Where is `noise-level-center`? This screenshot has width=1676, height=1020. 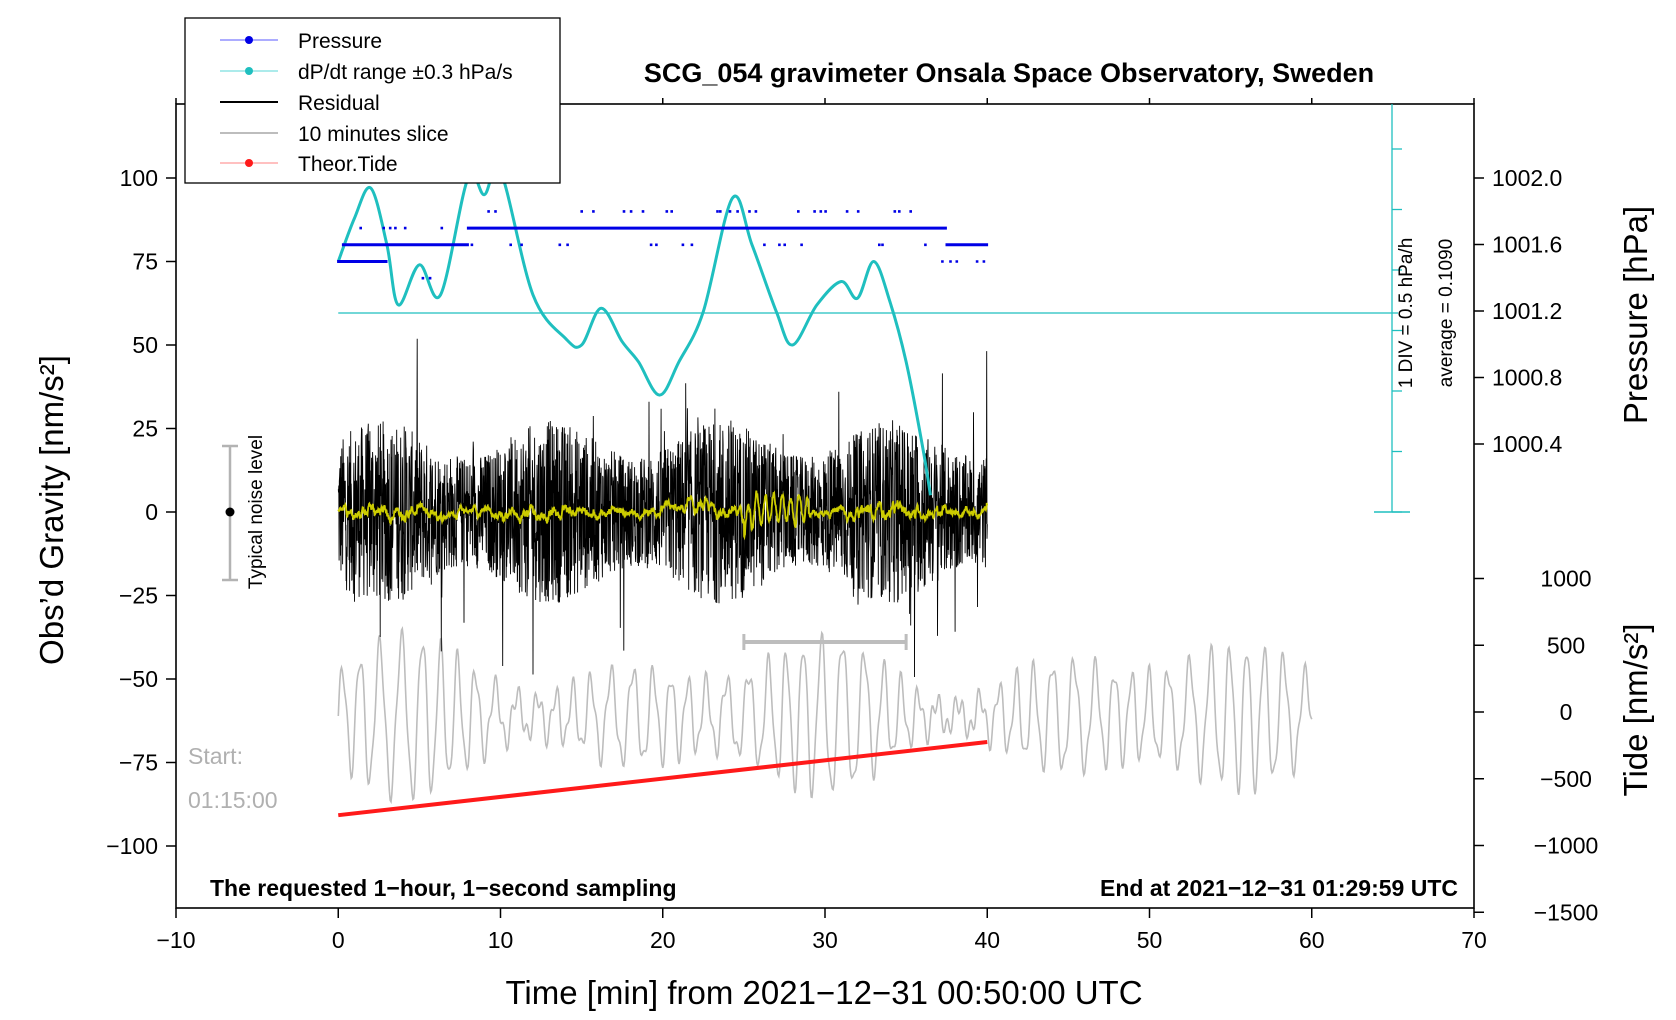 noise-level-center is located at coordinates (230, 512).